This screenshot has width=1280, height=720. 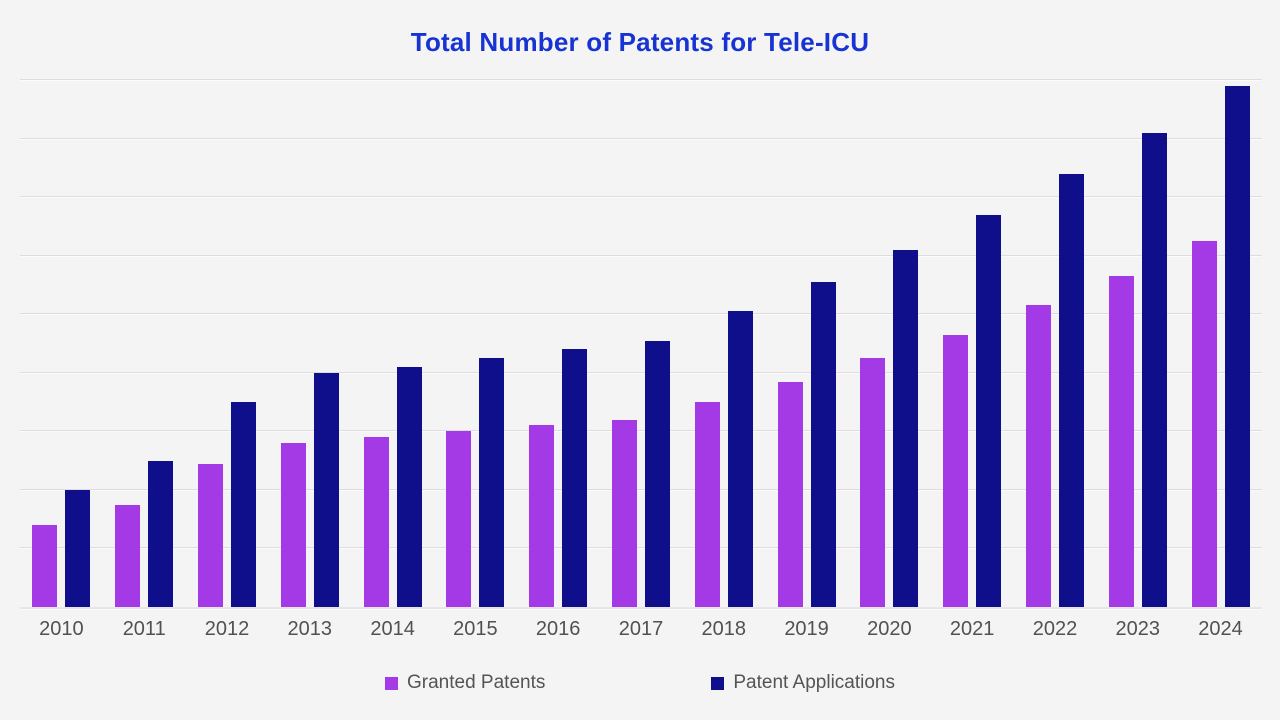 I want to click on x-tick-2015: 2015, so click(x=475, y=629).